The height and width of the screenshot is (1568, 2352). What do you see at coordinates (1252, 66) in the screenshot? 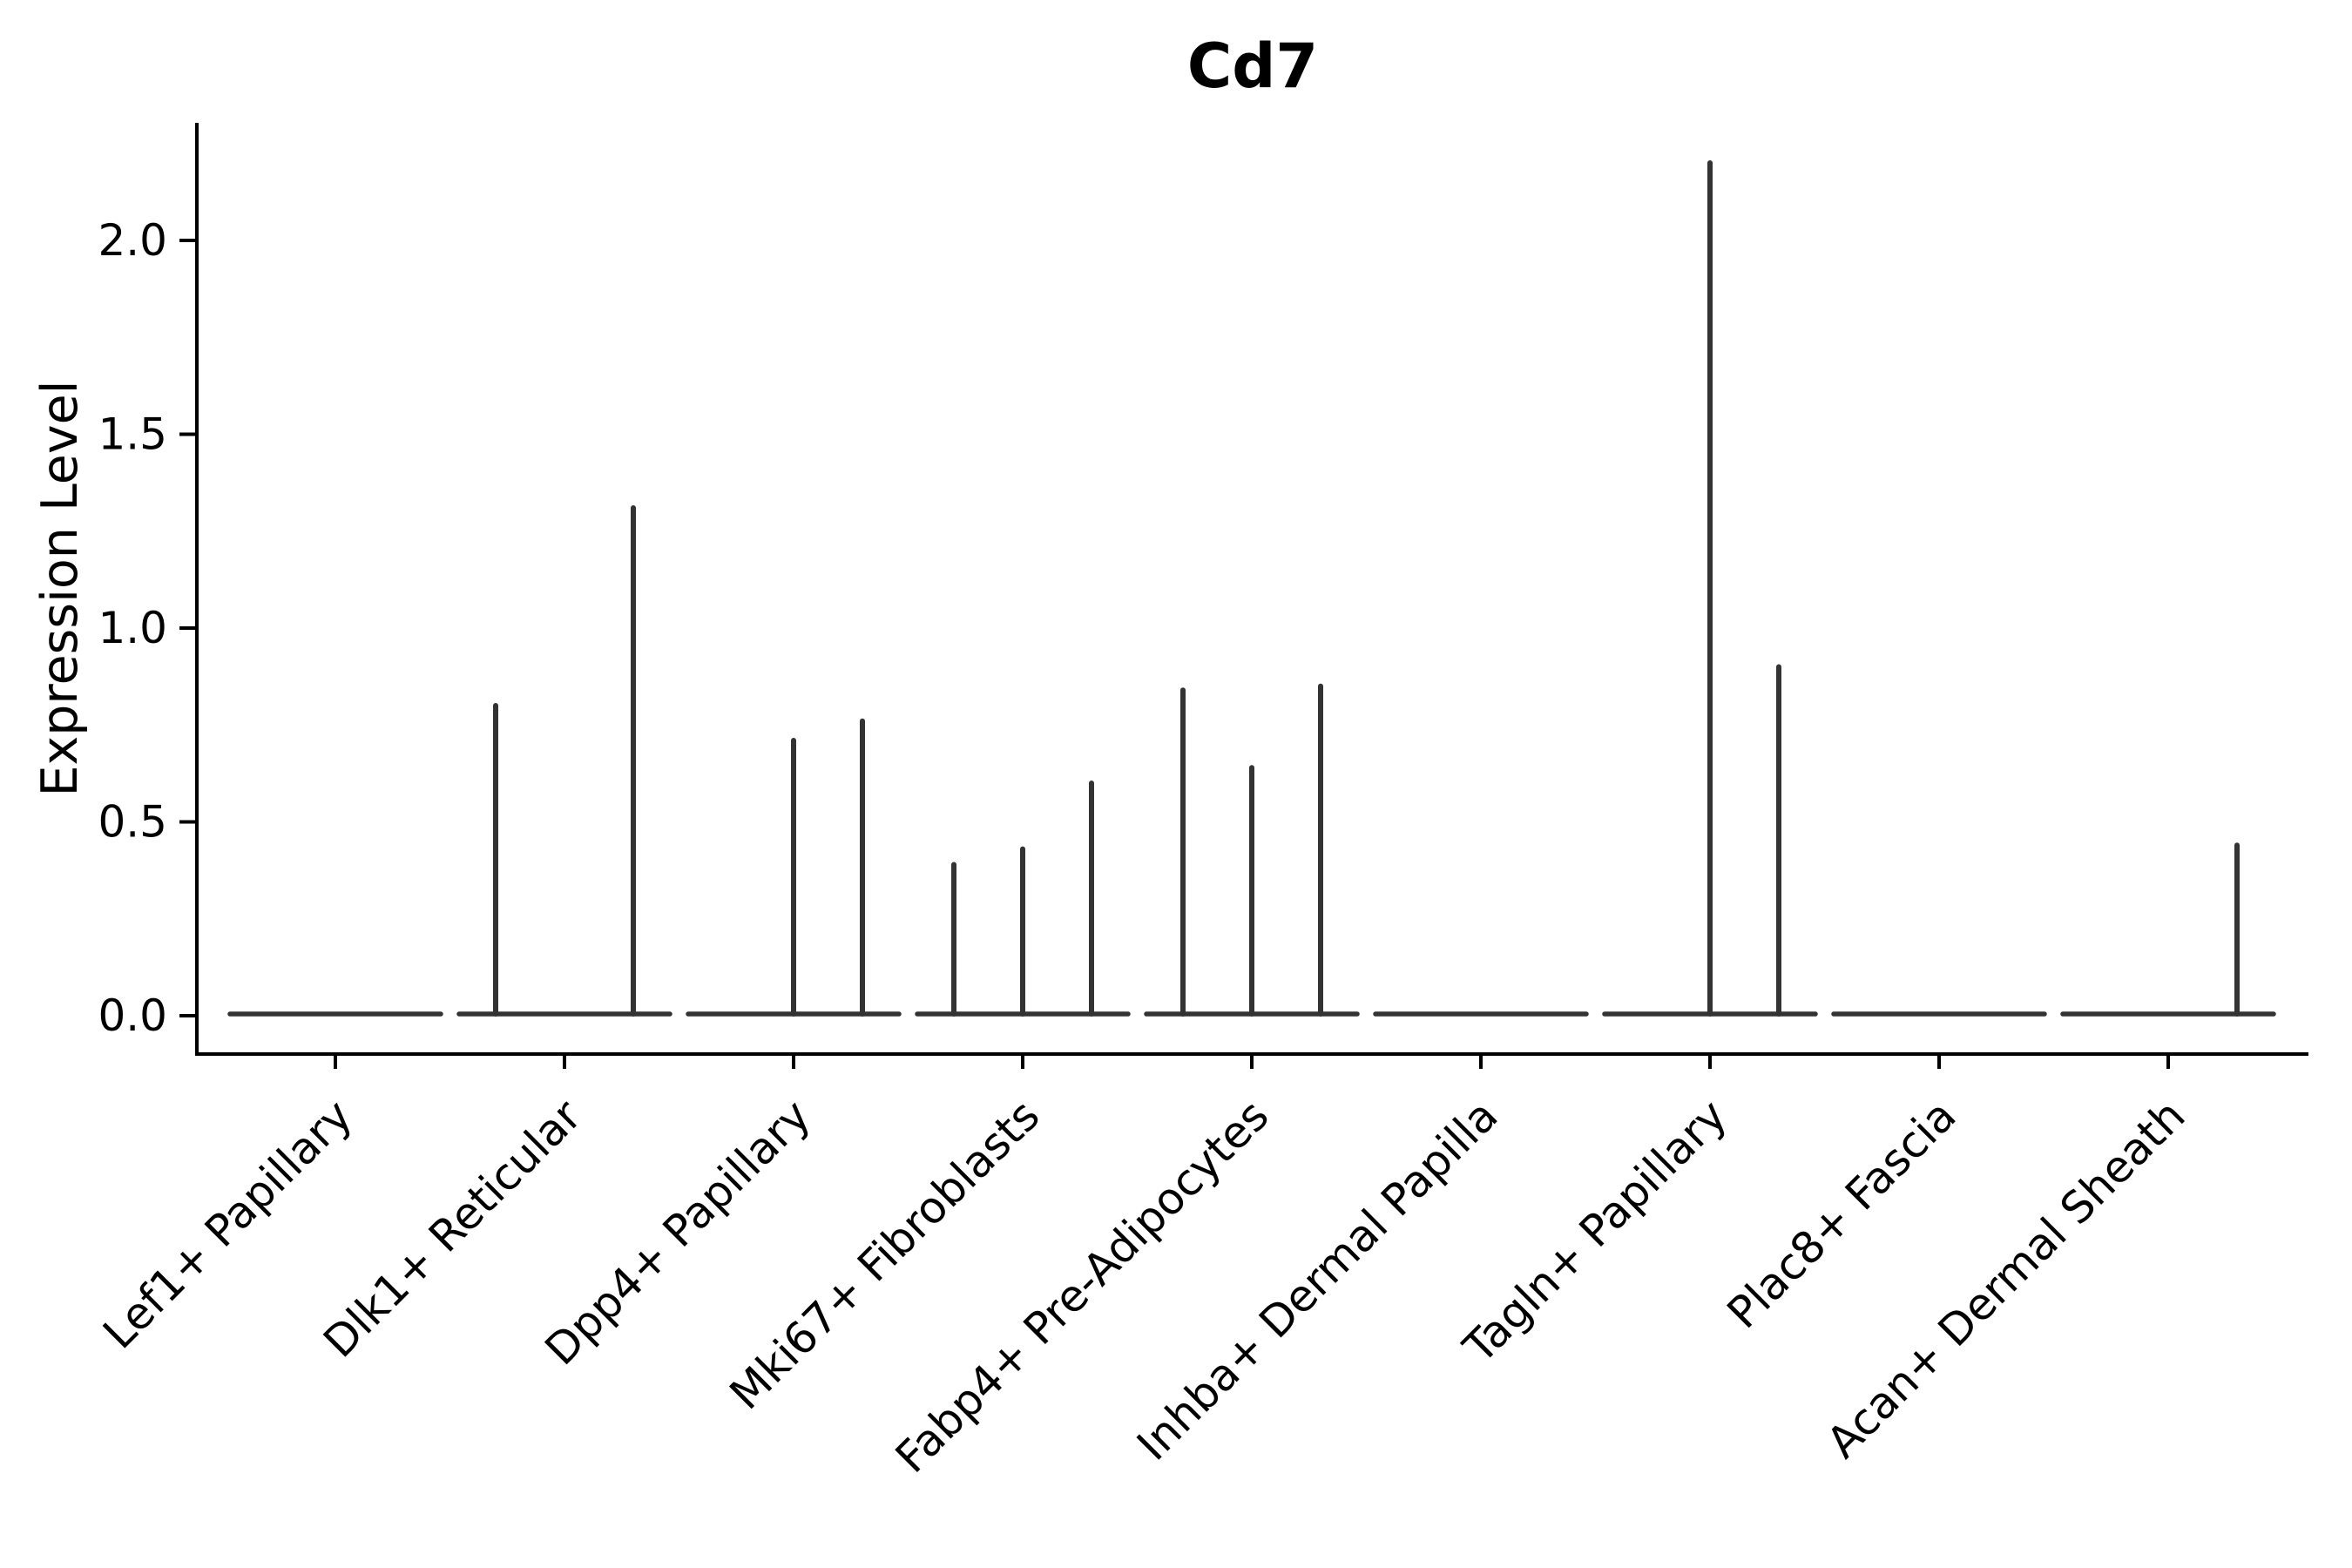
I see `chart-title: Cd7` at bounding box center [1252, 66].